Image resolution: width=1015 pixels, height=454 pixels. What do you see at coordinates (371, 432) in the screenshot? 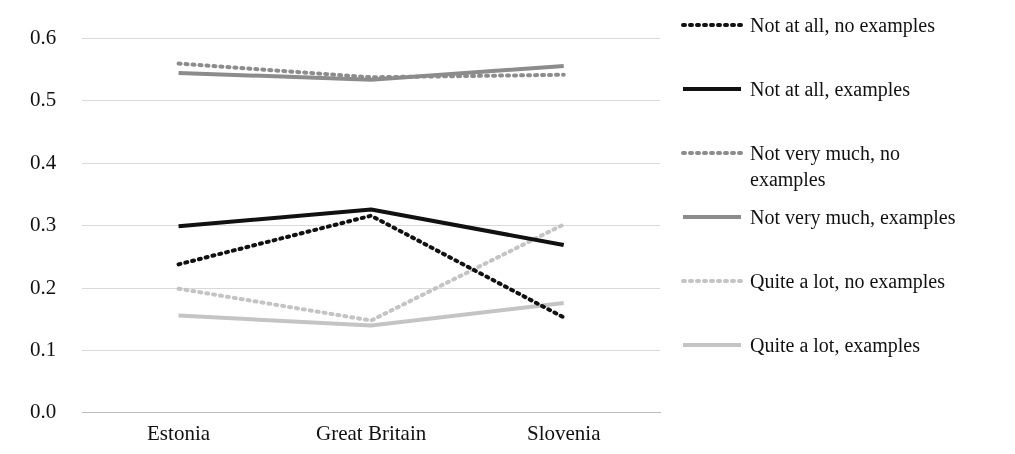
I see `x-tick-label: Great Britain` at bounding box center [371, 432].